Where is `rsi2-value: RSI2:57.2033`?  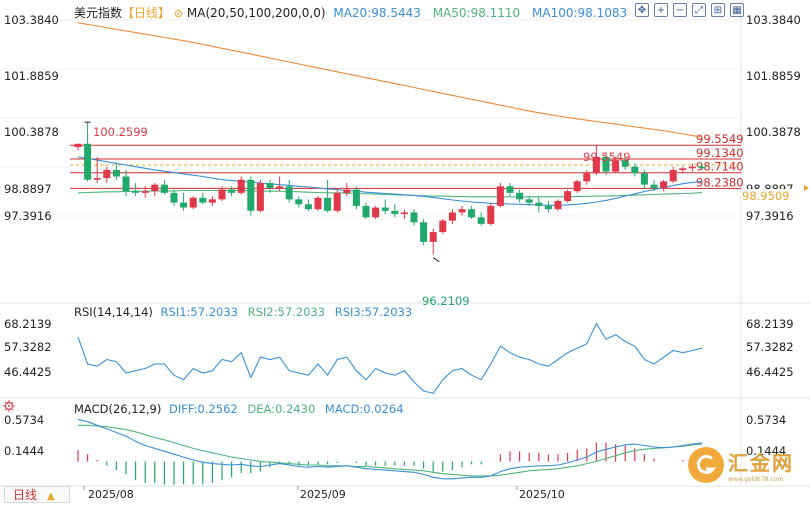 rsi2-value: RSI2:57.2033 is located at coordinates (286, 312).